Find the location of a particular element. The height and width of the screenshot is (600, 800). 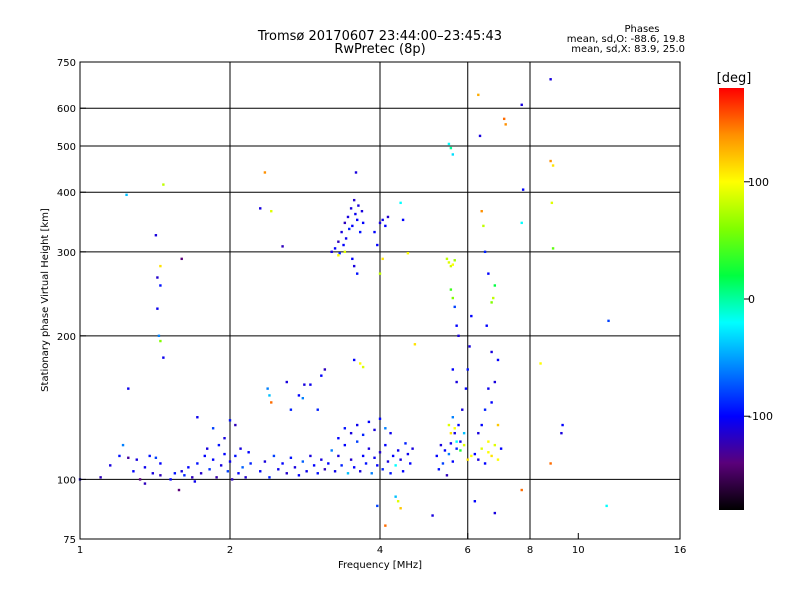

stats-o-mode: mean, sd,O: -88.6, 19.8 is located at coordinates (626, 39).